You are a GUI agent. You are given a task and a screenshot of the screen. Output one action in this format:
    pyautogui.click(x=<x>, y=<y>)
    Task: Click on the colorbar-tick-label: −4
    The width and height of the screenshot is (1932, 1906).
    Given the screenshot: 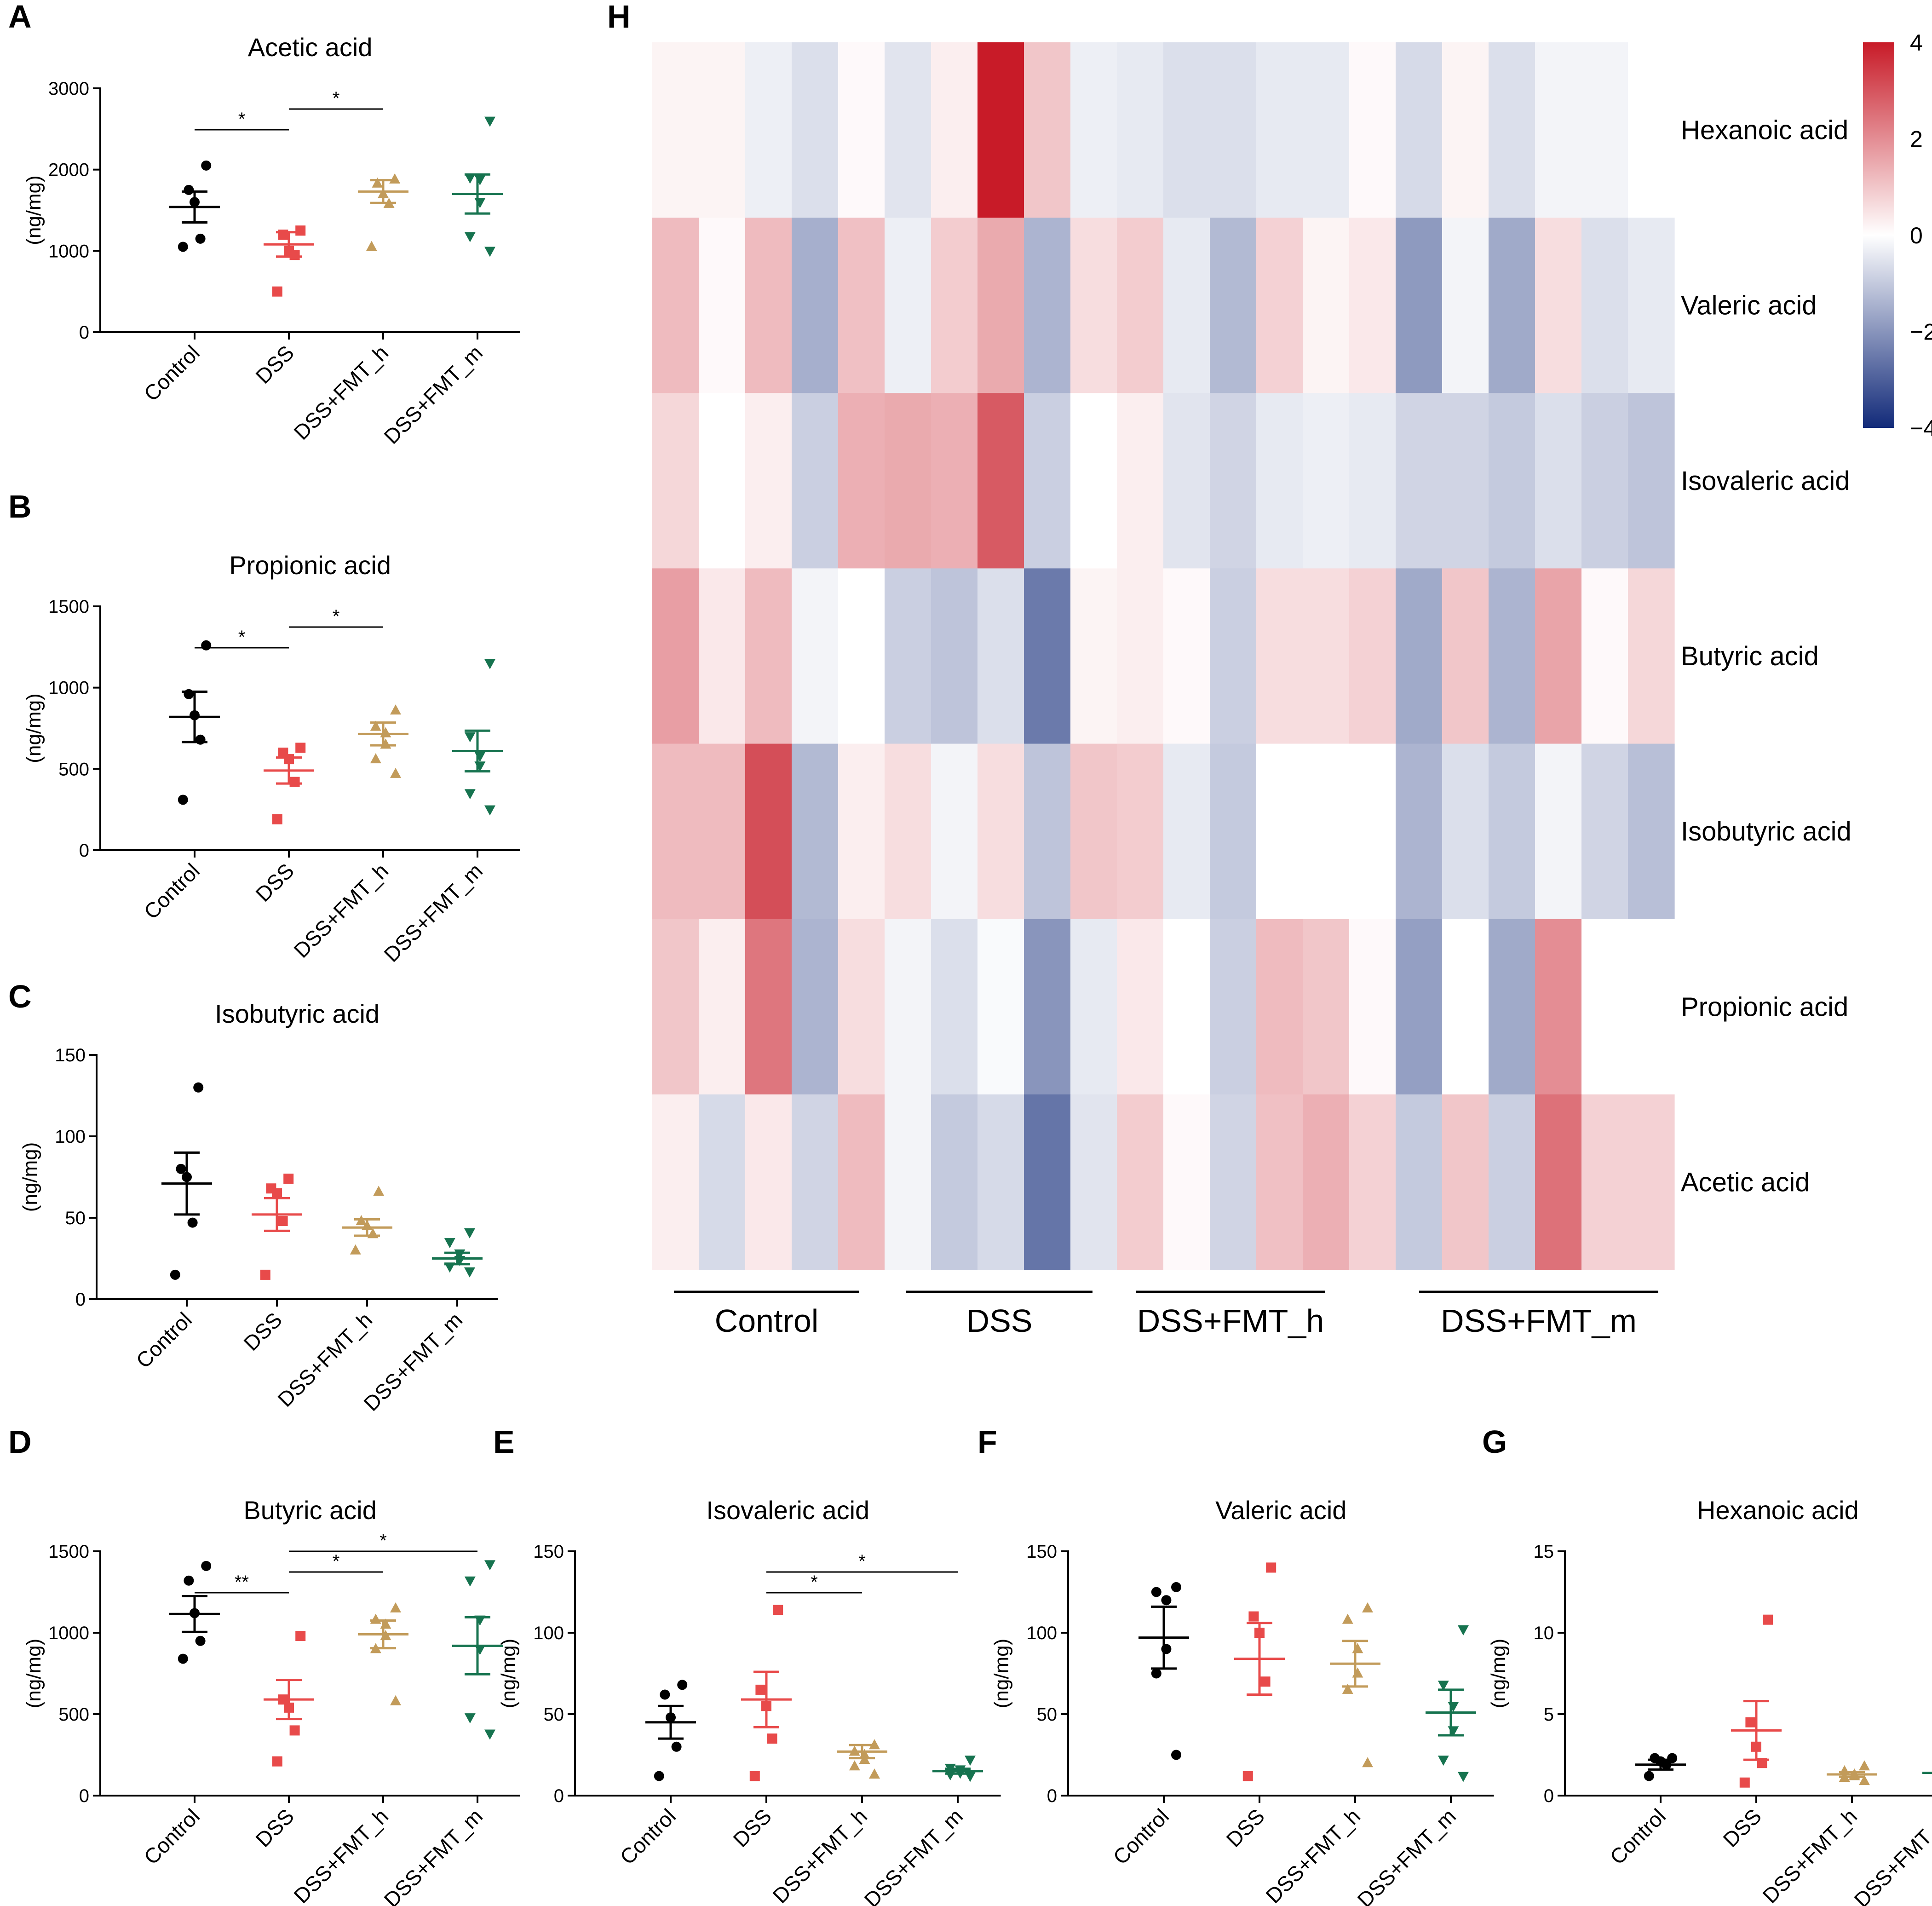 What is the action you would take?
    pyautogui.click(x=1921, y=428)
    